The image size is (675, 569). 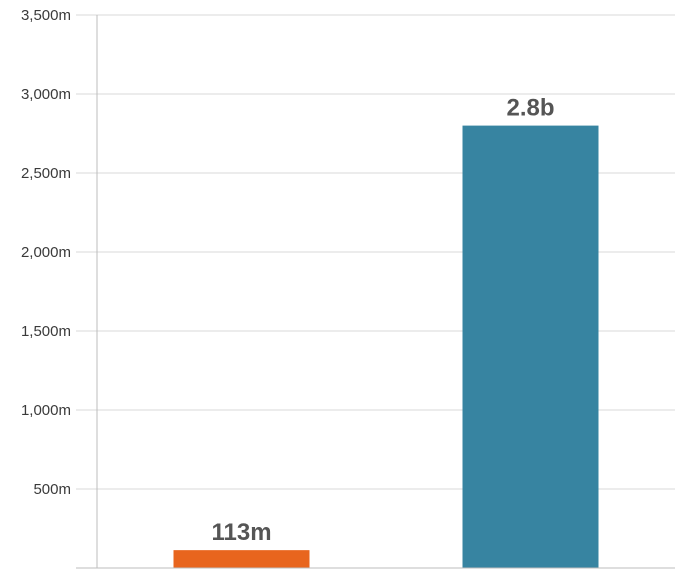 What do you see at coordinates (46, 94) in the screenshot?
I see `y-tick-label: 3,000m` at bounding box center [46, 94].